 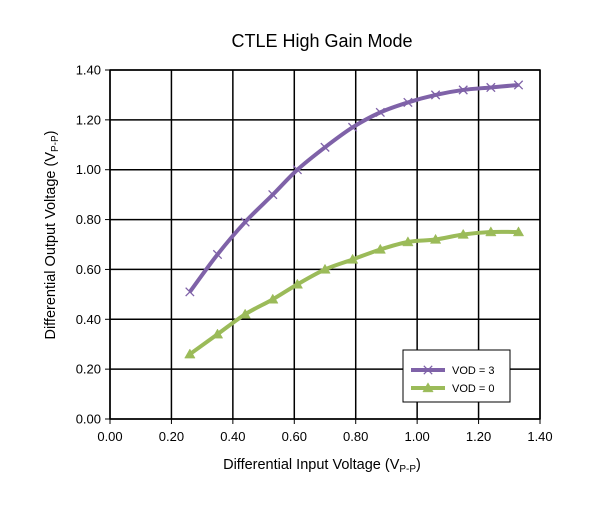 What do you see at coordinates (294, 436) in the screenshot?
I see `x-tick-label: 0.60` at bounding box center [294, 436].